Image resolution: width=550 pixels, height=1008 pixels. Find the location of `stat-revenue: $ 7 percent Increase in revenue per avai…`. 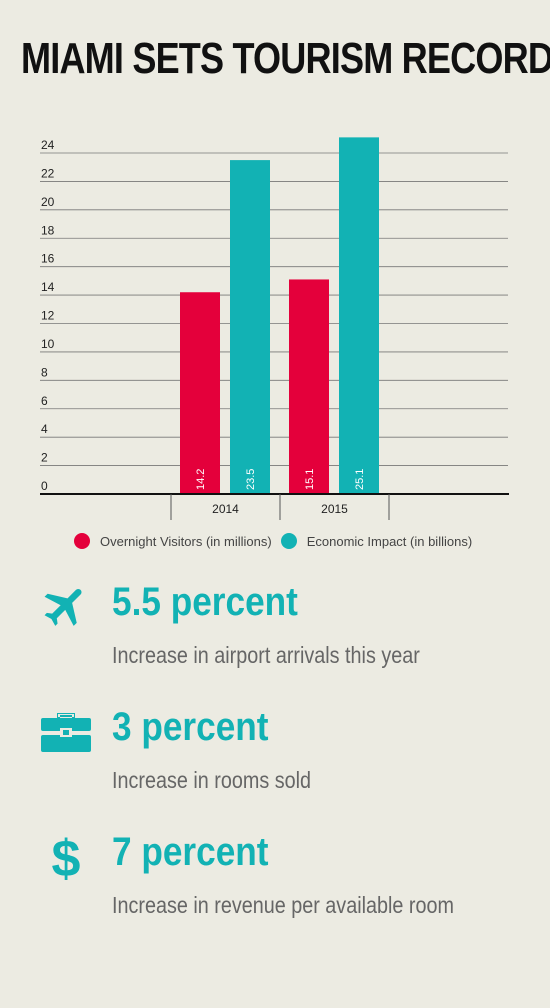

stat-revenue: $ 7 percent Increase in revenue per avai… is located at coordinates (290, 885).